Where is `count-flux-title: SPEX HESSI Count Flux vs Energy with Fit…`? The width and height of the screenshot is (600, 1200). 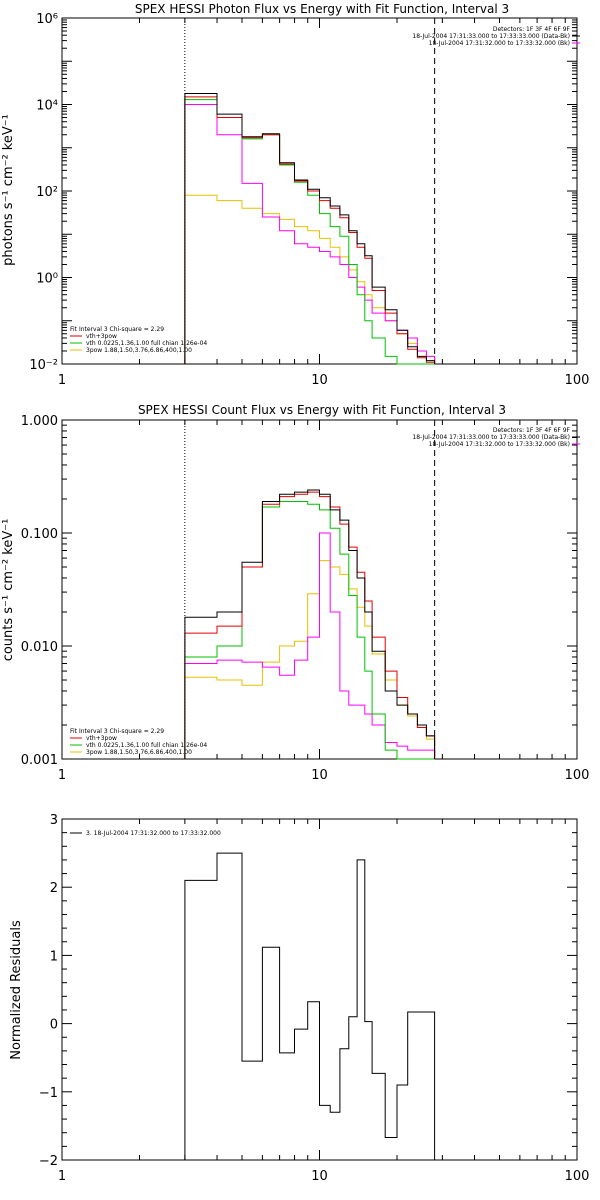
count-flux-title: SPEX HESSI Count Flux vs Energy with Fit… is located at coordinates (322, 410).